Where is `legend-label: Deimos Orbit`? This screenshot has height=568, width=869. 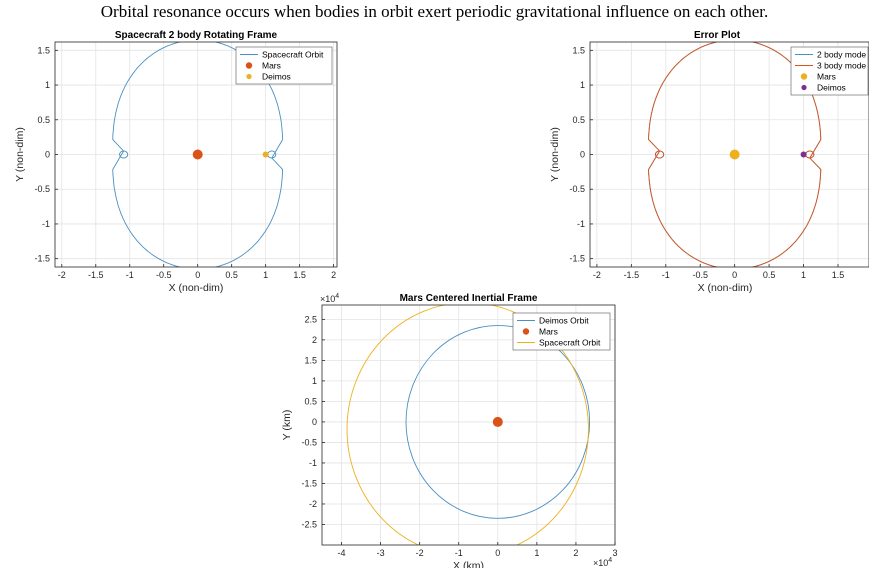
legend-label: Deimos Orbit is located at coordinates (564, 321).